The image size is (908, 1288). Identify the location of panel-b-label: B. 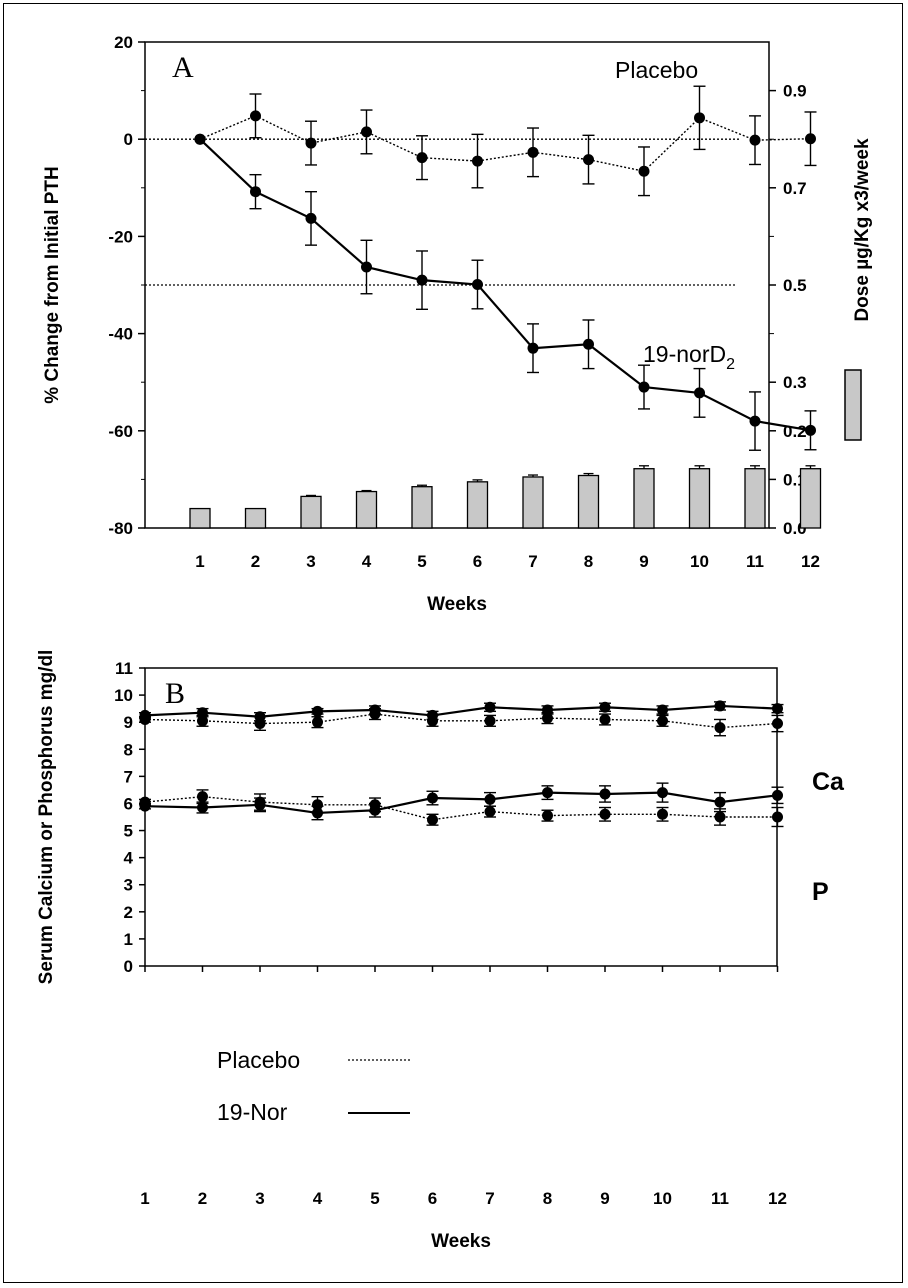
(175, 693).